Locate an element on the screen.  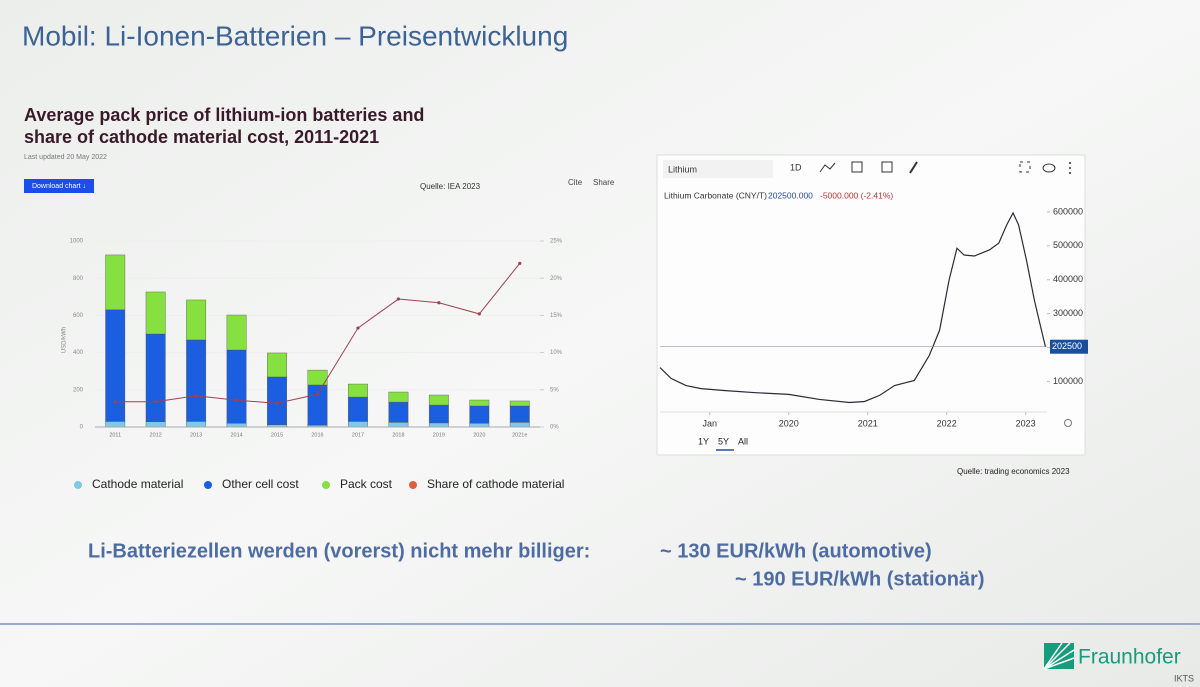
draw-icon is located at coordinates (913, 167).